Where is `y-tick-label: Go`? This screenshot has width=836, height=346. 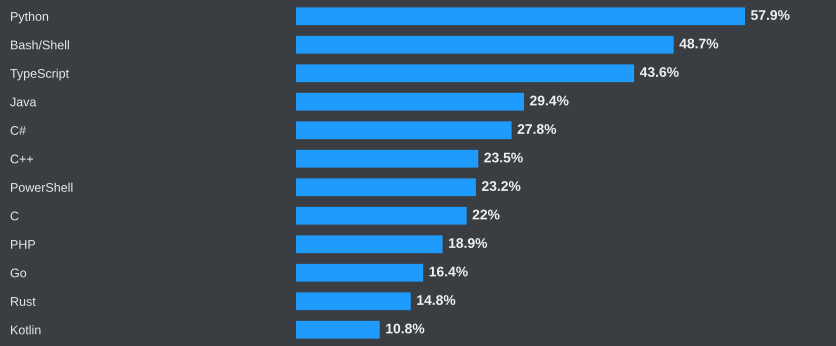
y-tick-label: Go is located at coordinates (18, 273).